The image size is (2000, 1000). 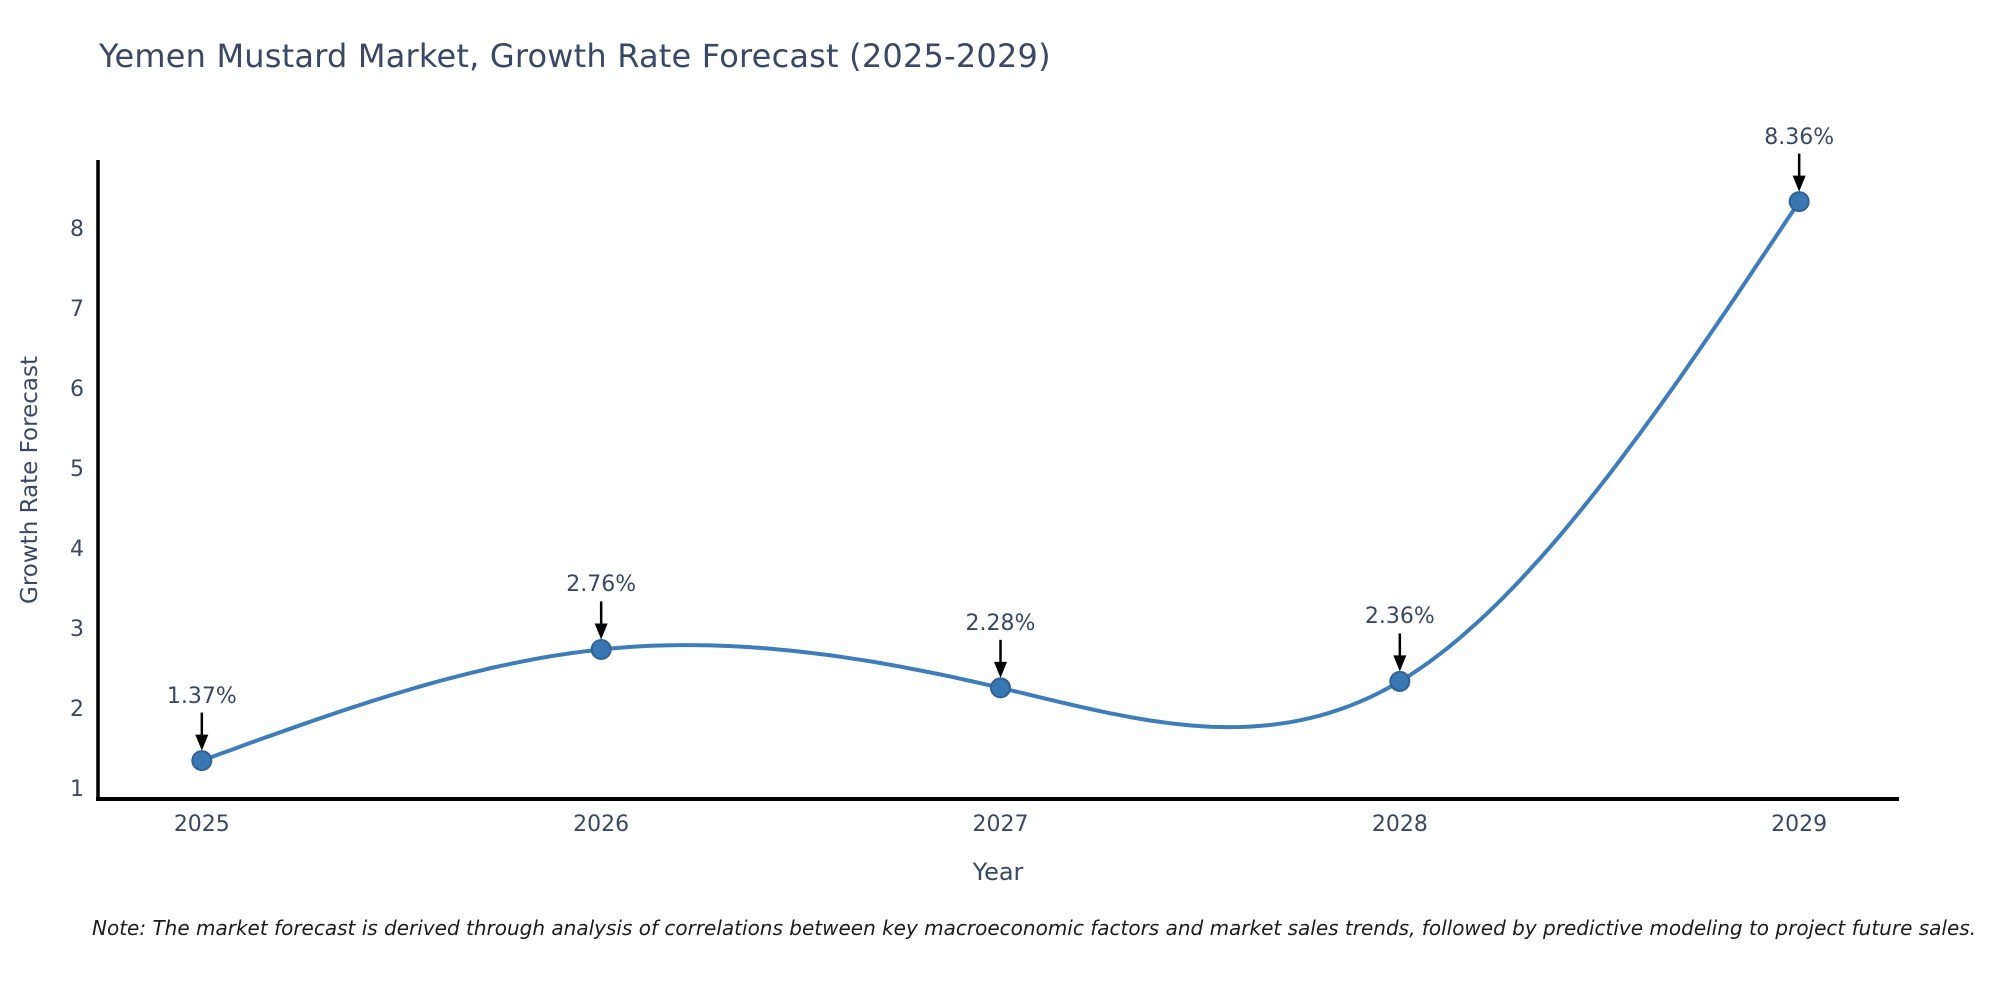 I want to click on x-axis-title: Year, so click(x=998, y=872).